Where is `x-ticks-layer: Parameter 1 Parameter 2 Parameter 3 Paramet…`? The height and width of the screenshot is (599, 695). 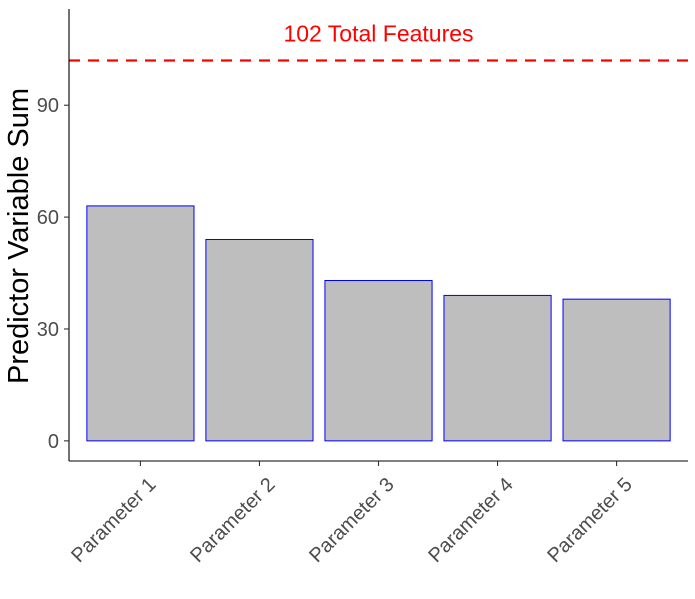 x-ticks-layer: Parameter 1 Parameter 2 Parameter 3 Paramet… is located at coordinates (352, 514).